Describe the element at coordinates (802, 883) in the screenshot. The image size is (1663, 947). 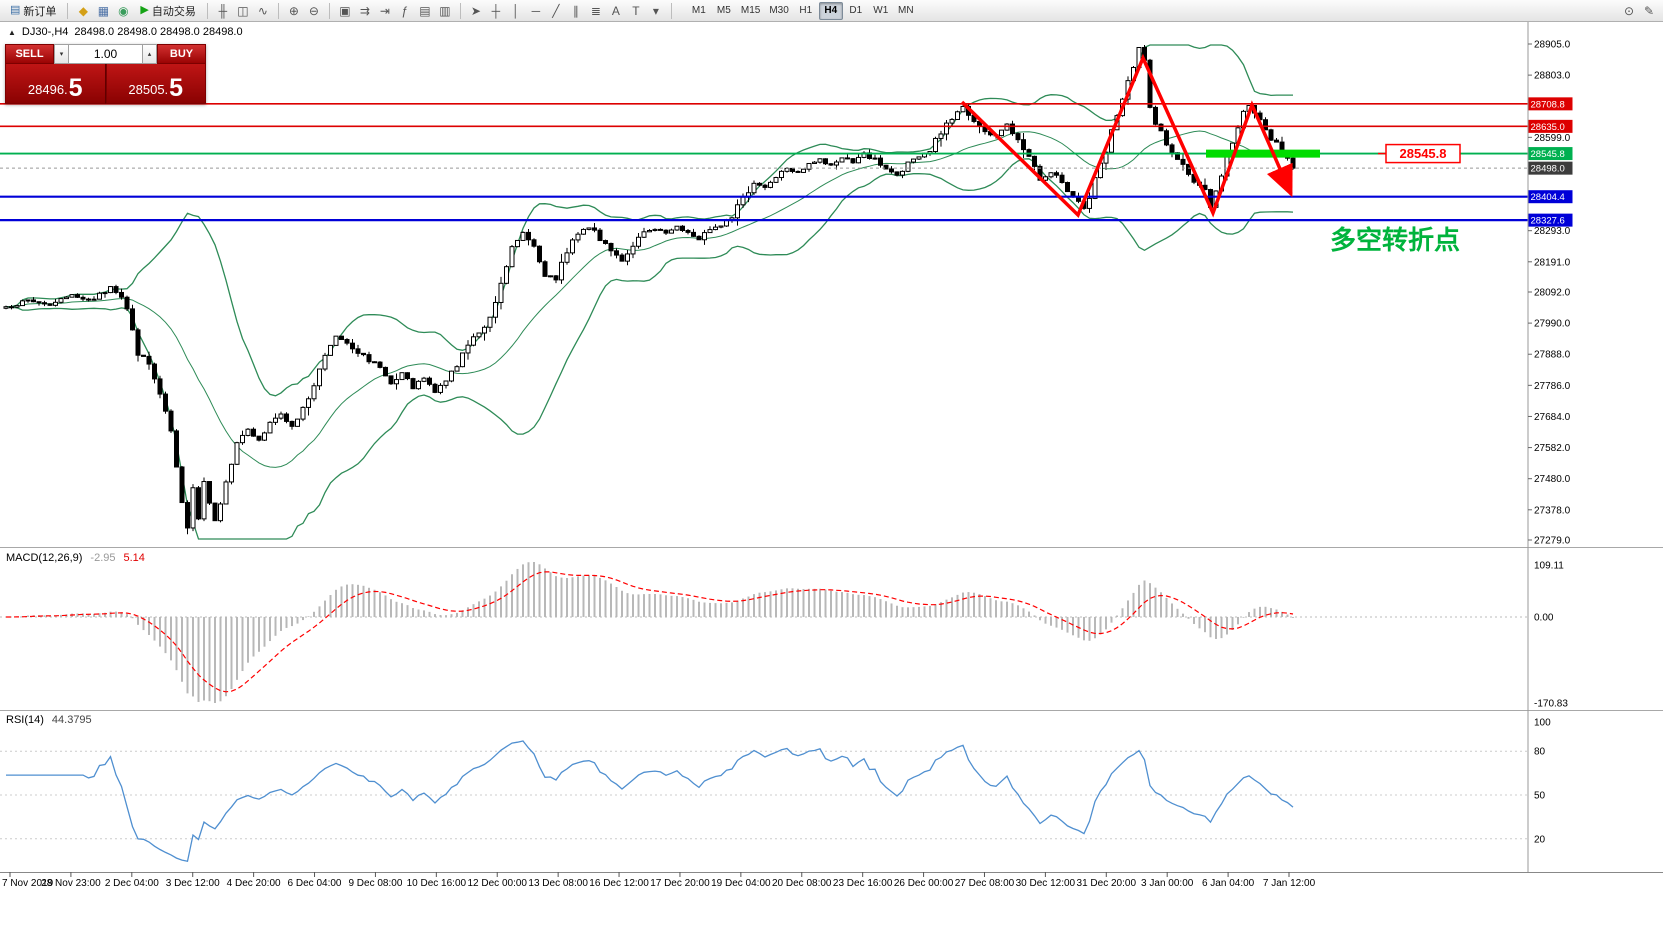
I see `time-label: 20 Dec 08:00` at that location.